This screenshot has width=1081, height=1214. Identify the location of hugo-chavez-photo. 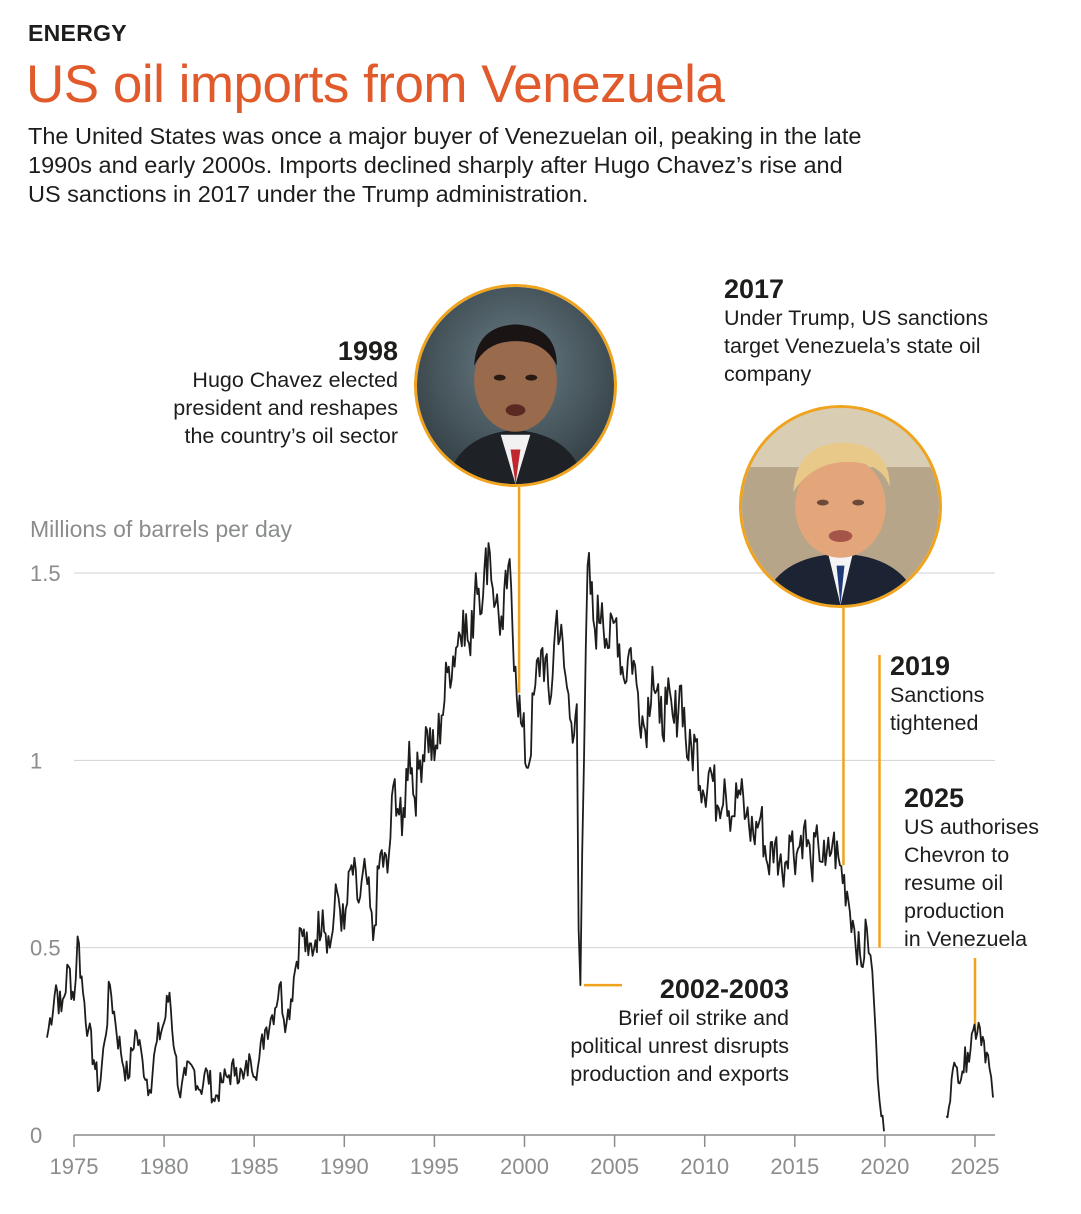
(515, 385).